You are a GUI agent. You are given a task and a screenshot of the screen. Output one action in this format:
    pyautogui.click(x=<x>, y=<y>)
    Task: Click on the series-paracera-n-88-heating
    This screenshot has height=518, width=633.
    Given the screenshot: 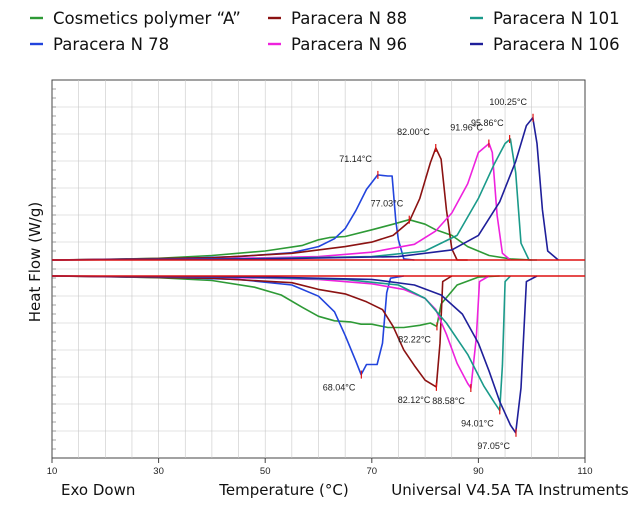 What is the action you would take?
    pyautogui.click(x=259, y=204)
    